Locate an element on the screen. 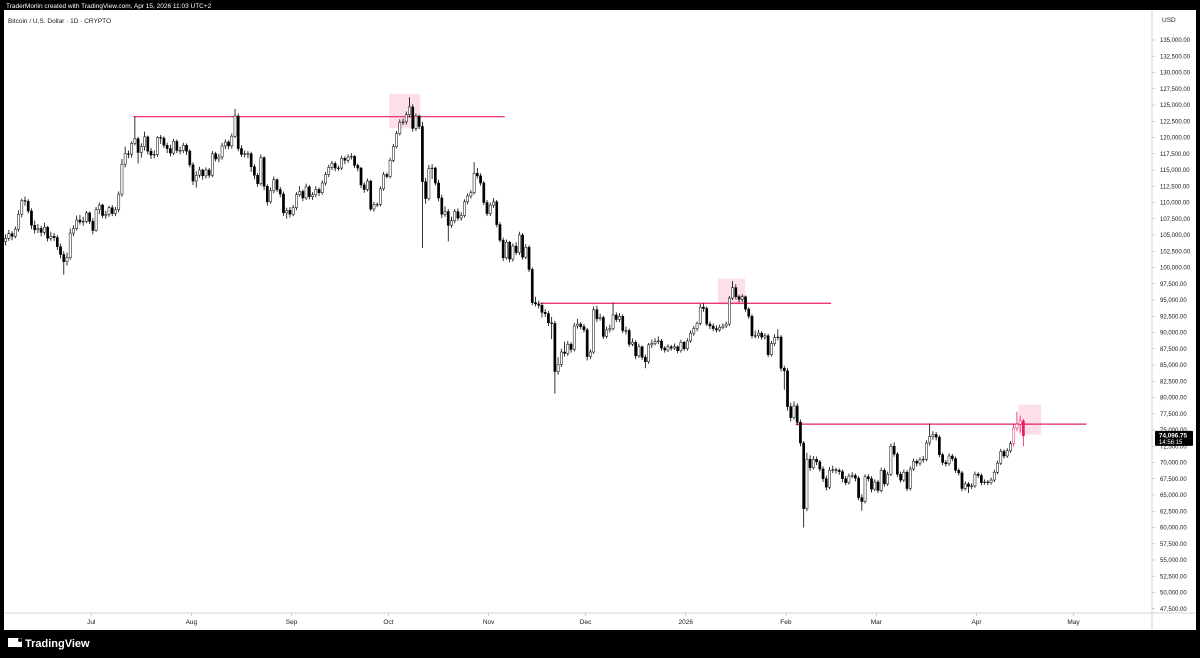  y-tick-label: 67,500.00 is located at coordinates (1173, 480).